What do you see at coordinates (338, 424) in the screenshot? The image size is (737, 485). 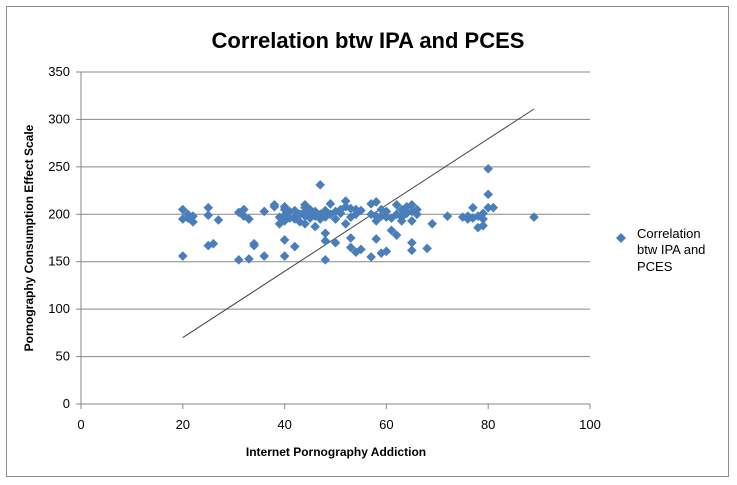 I see `x-tick-labels: 0 20 40 60 80 100` at bounding box center [338, 424].